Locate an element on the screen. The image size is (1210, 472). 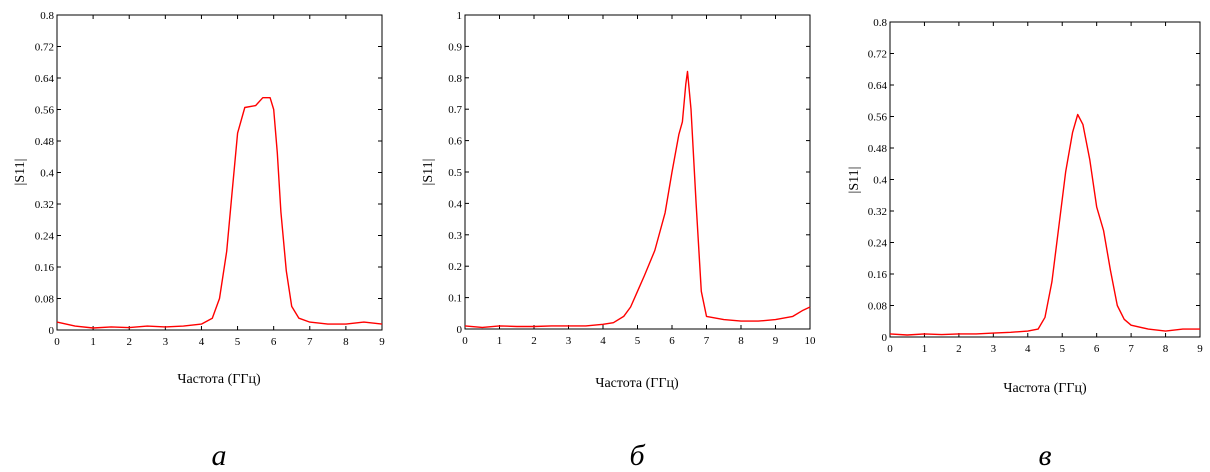
y-tick-label: 0.2 is located at coordinates (455, 267).